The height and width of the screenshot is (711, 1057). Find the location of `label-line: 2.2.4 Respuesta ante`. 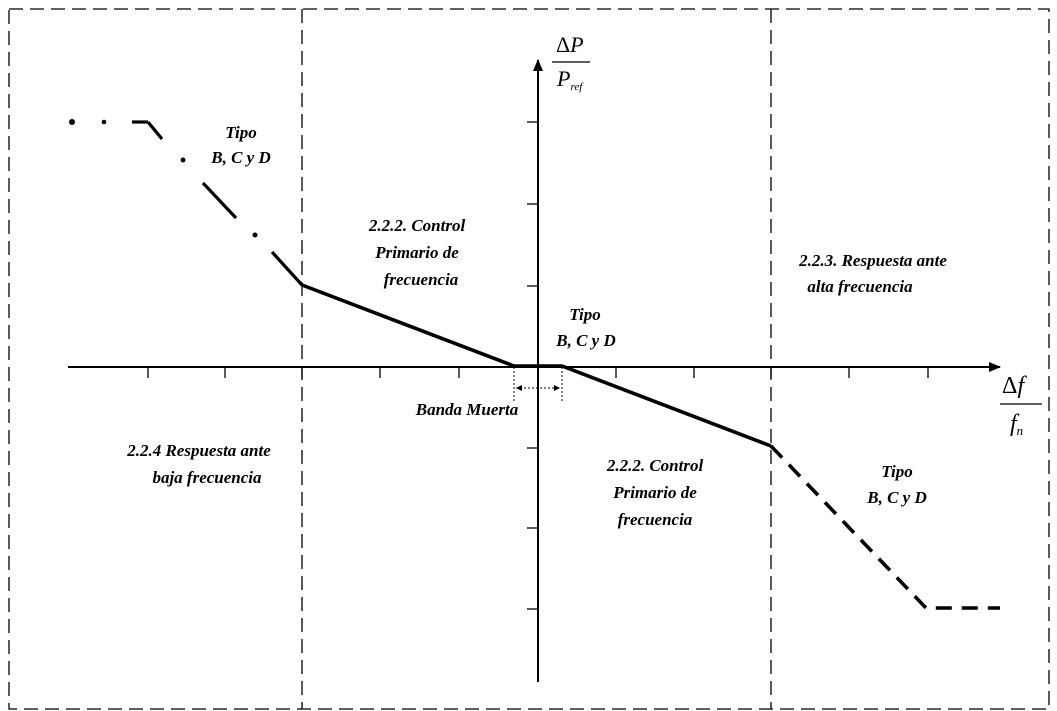

label-line: 2.2.4 Respuesta ante is located at coordinates (198, 450).